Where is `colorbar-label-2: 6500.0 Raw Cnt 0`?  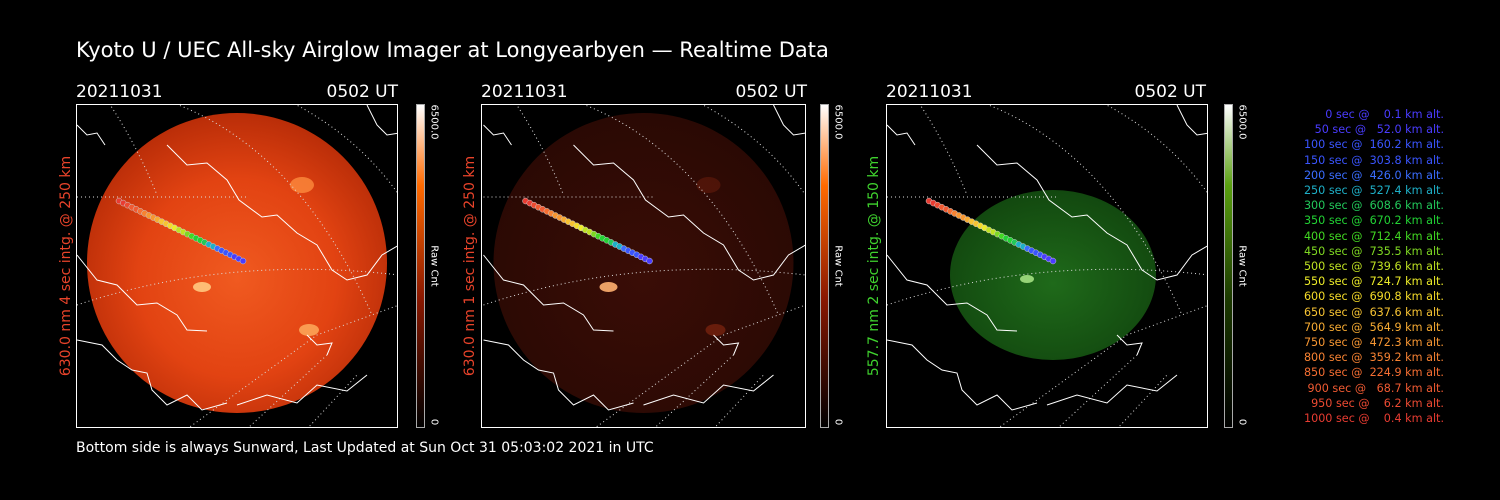
colorbar-label-2: 6500.0 Raw Cnt 0 is located at coordinates (838, 266).